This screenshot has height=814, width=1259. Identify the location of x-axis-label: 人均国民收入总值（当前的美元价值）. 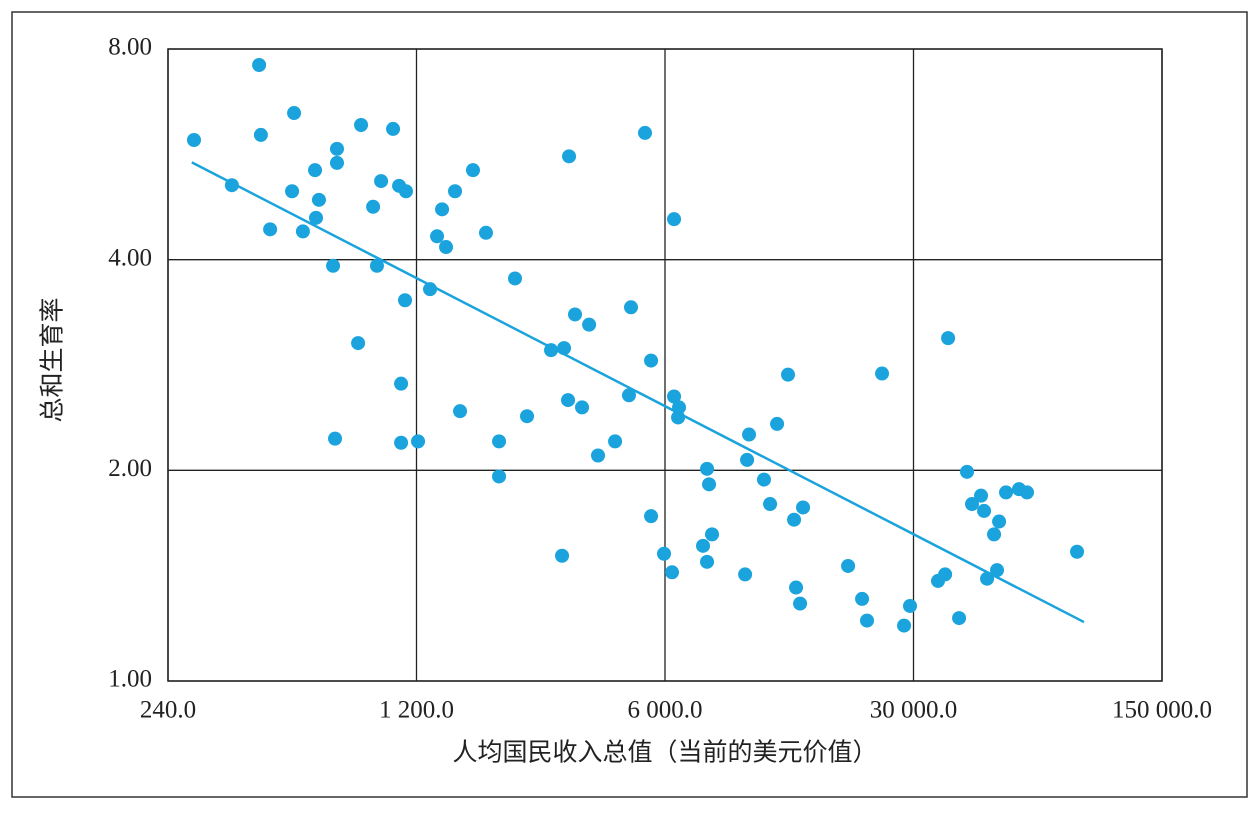
(664, 753).